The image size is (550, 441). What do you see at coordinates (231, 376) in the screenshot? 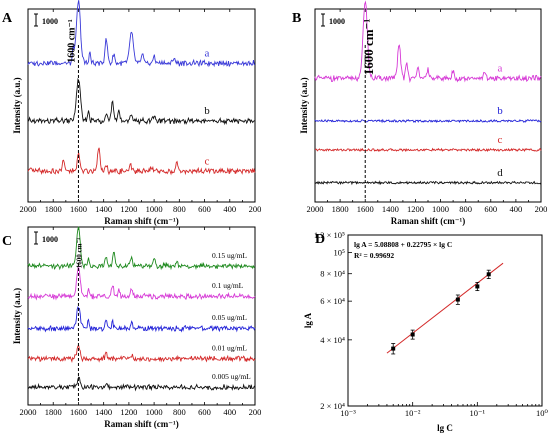
I see `series-label: 0.005 ug/mL` at bounding box center [231, 376].